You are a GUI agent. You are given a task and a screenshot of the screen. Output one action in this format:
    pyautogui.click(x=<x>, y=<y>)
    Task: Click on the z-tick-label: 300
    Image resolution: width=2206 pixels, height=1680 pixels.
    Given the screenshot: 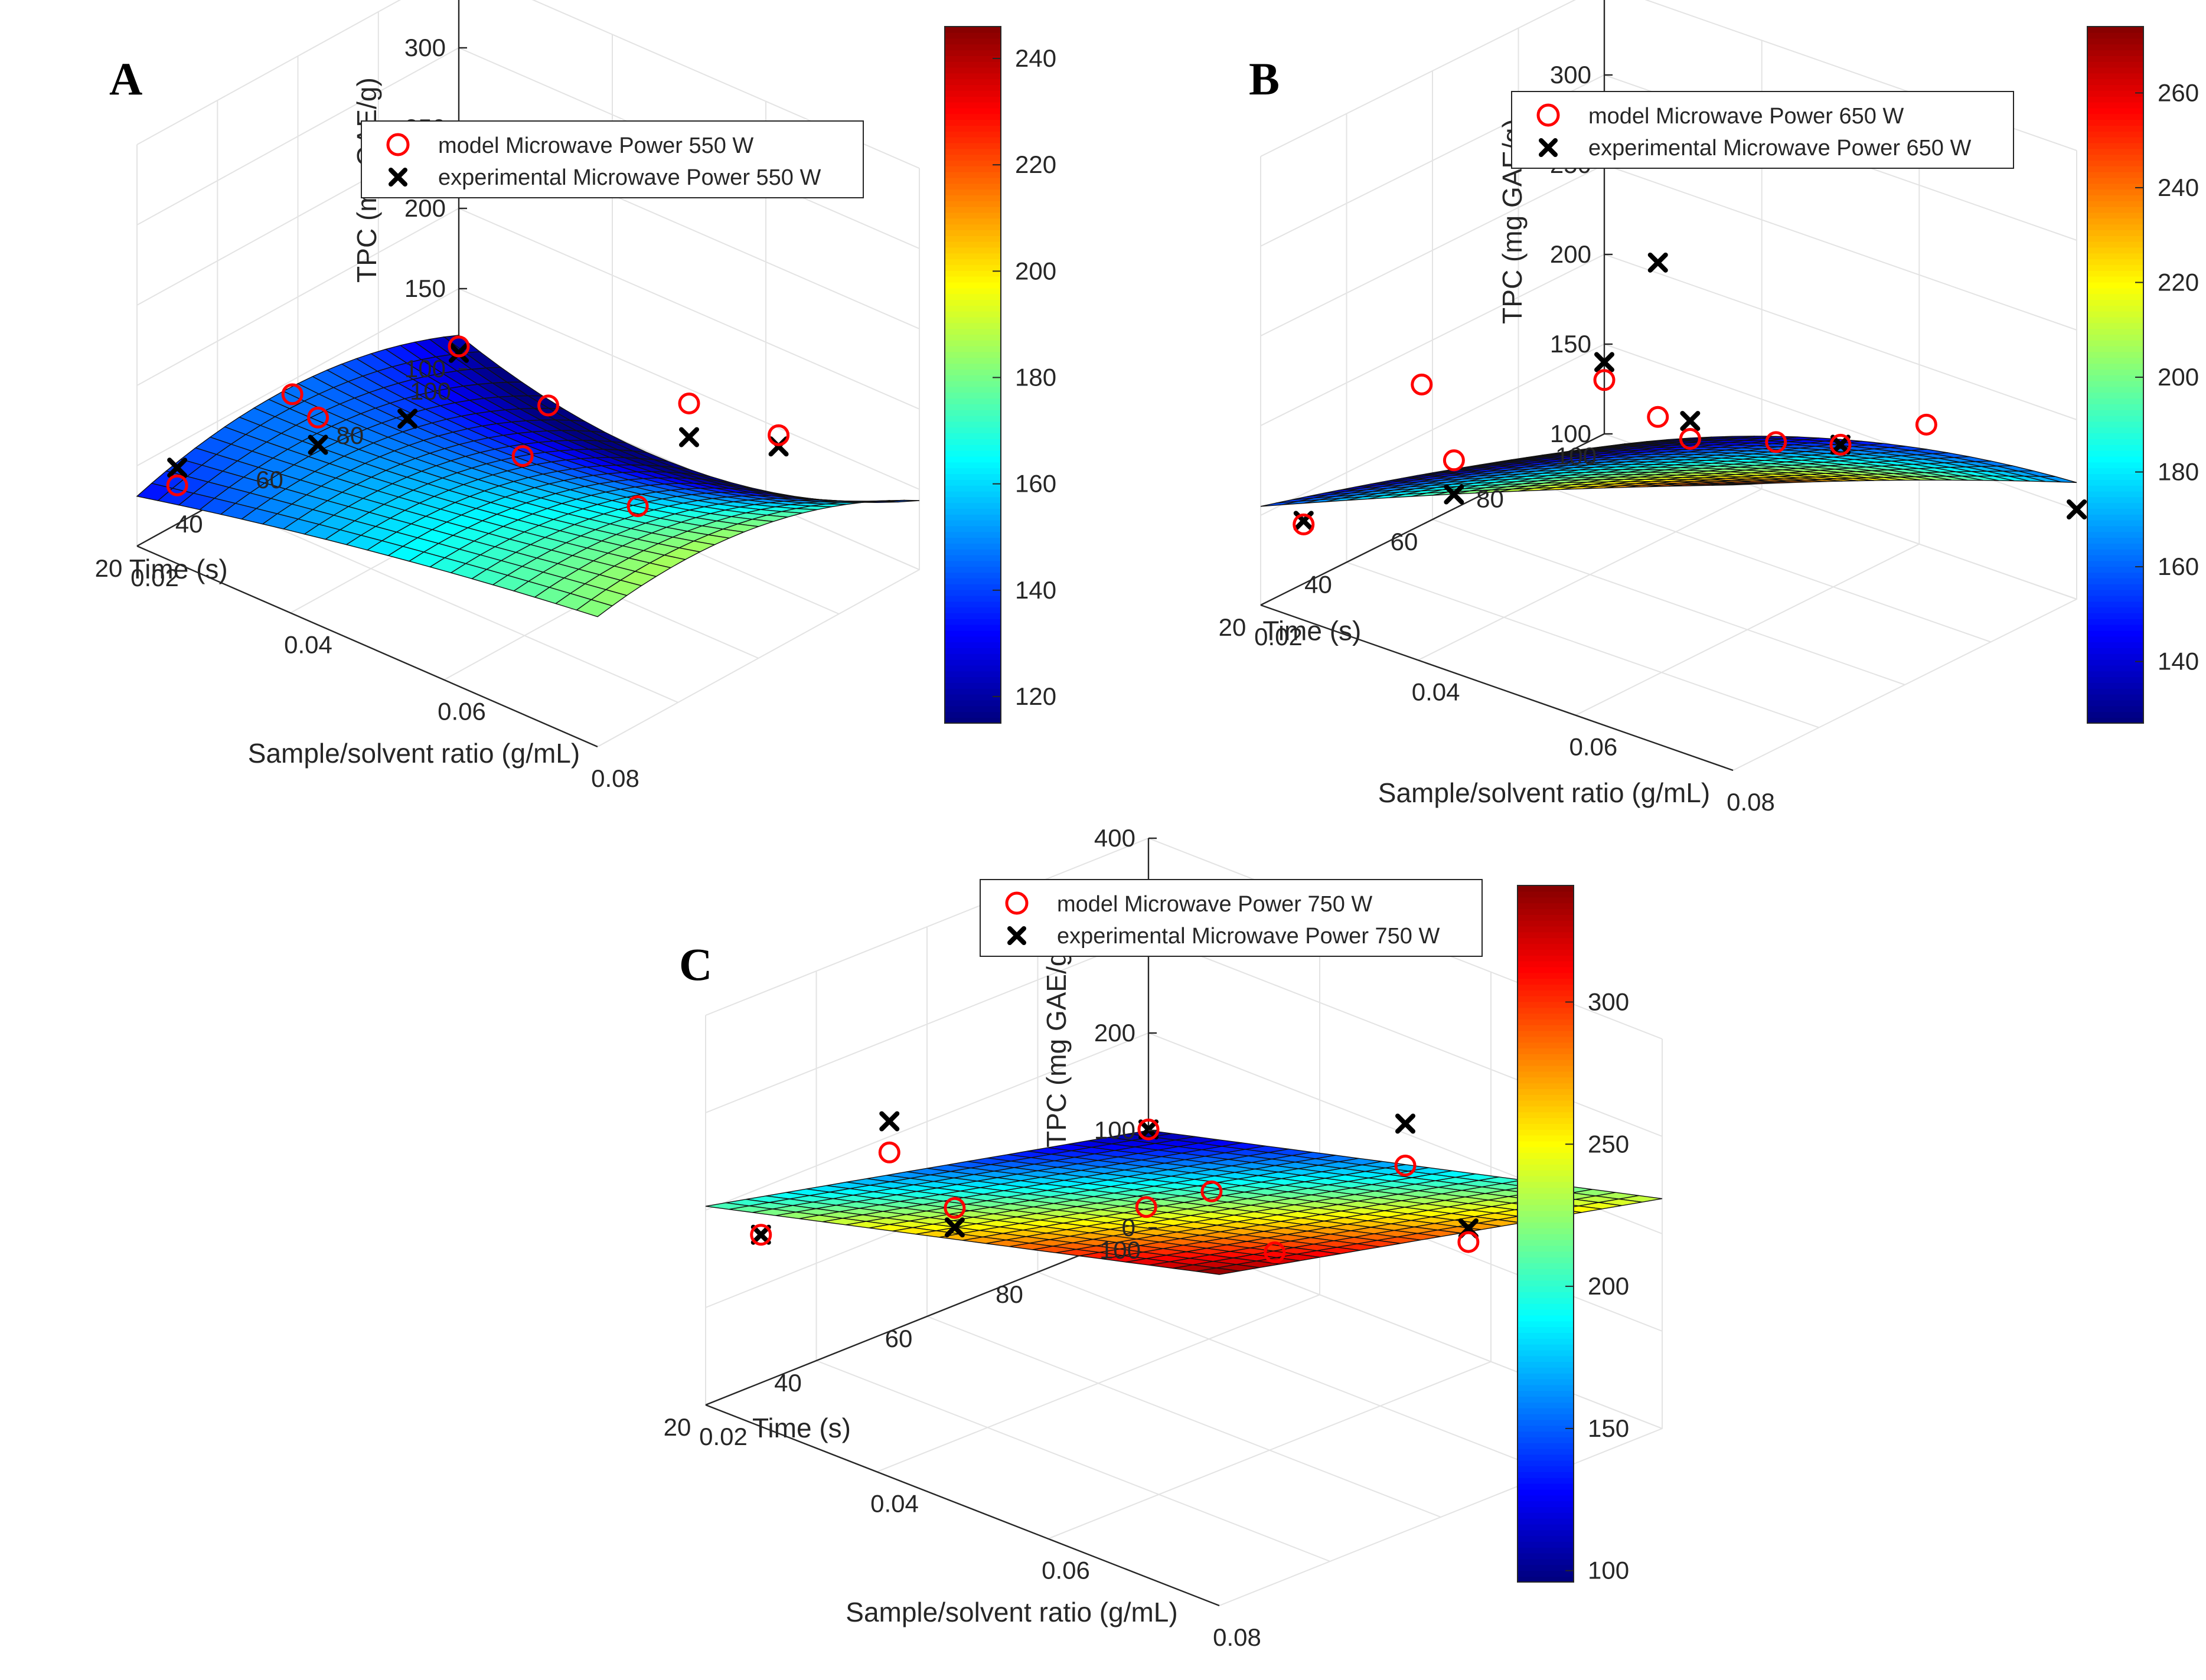 What is the action you would take?
    pyautogui.click(x=1570, y=75)
    